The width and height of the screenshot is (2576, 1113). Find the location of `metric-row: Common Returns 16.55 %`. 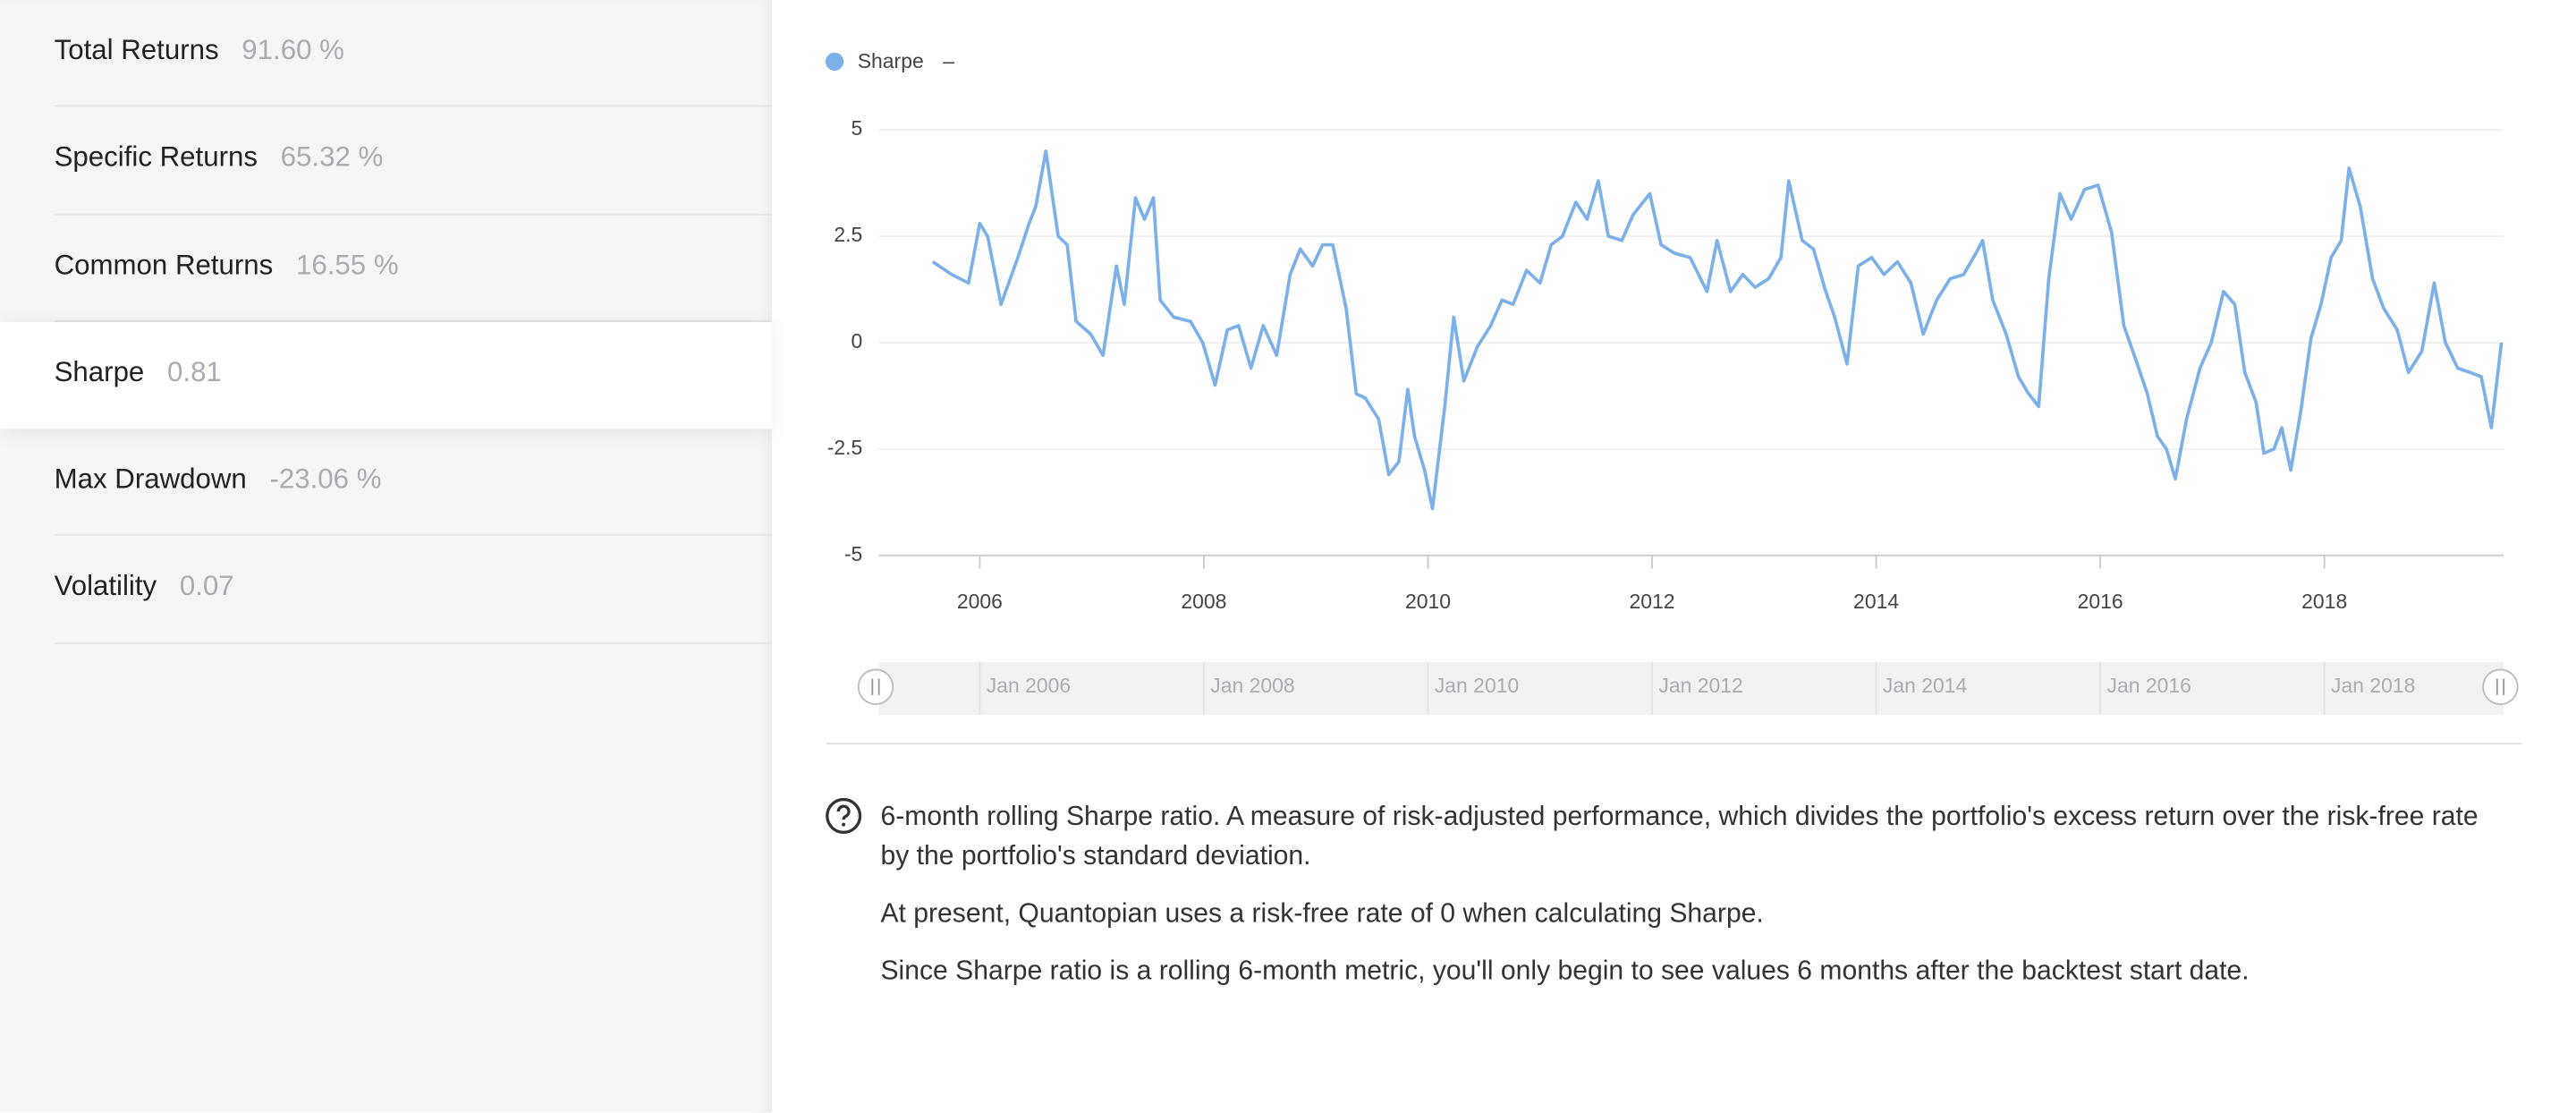

metric-row: Common Returns 16.55 % is located at coordinates (386, 269).